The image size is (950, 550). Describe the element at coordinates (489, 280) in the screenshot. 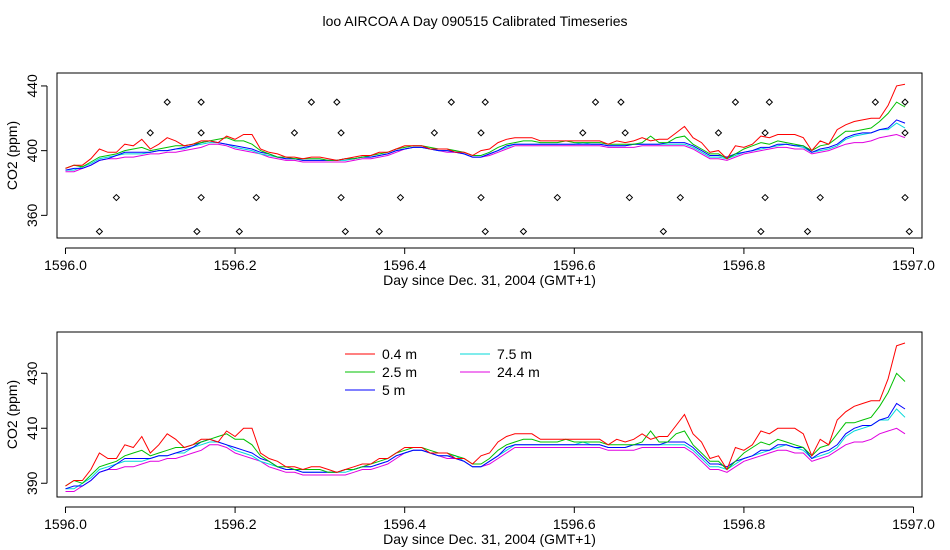

I see `top-x-axis-label: Day since Dec. 31, 2004 (GMT+1)` at that location.